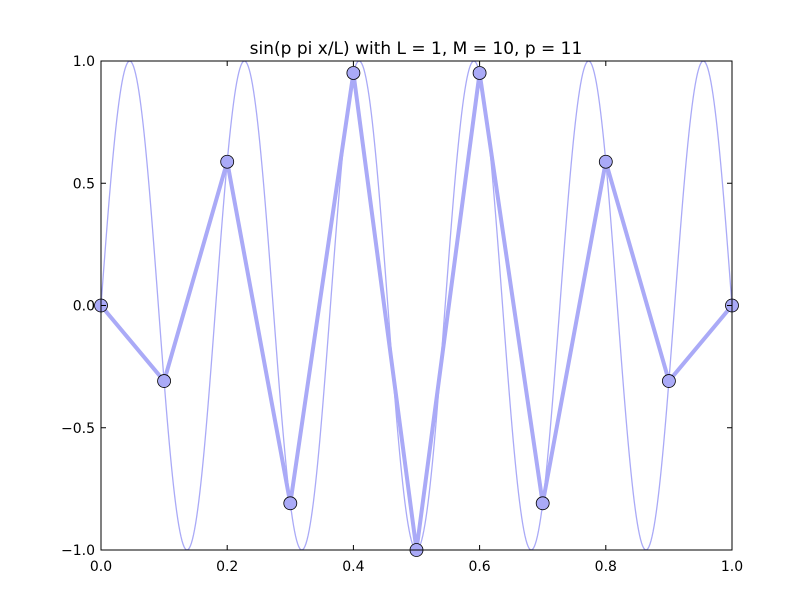  I want to click on y-tick-label: −0.5, so click(78, 429).